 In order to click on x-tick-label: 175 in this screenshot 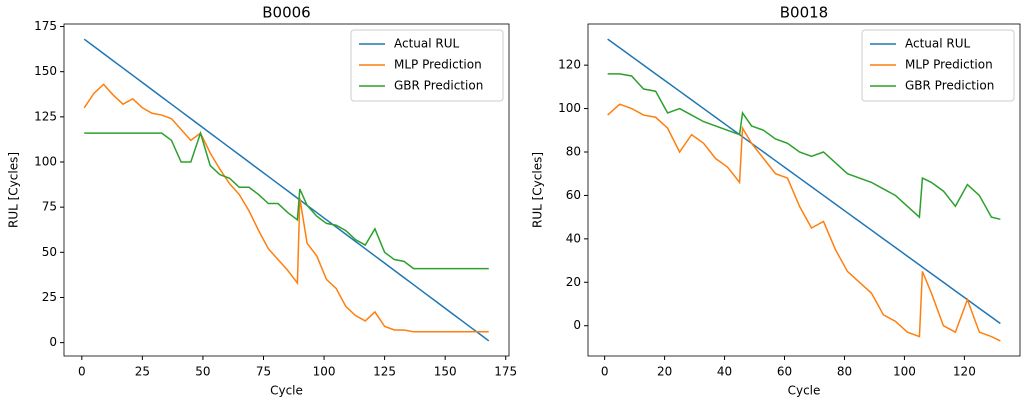, I will do `click(505, 372)`.